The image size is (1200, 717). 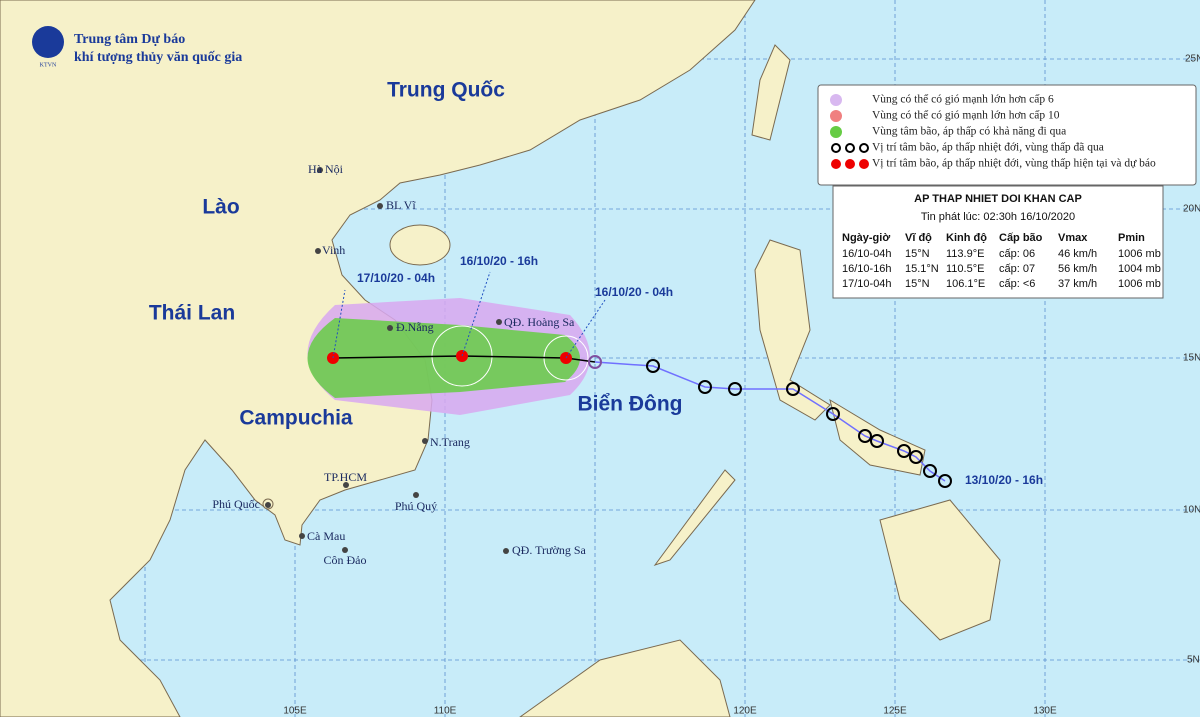 I want to click on table-cell: 37 km/h, so click(x=1077, y=284).